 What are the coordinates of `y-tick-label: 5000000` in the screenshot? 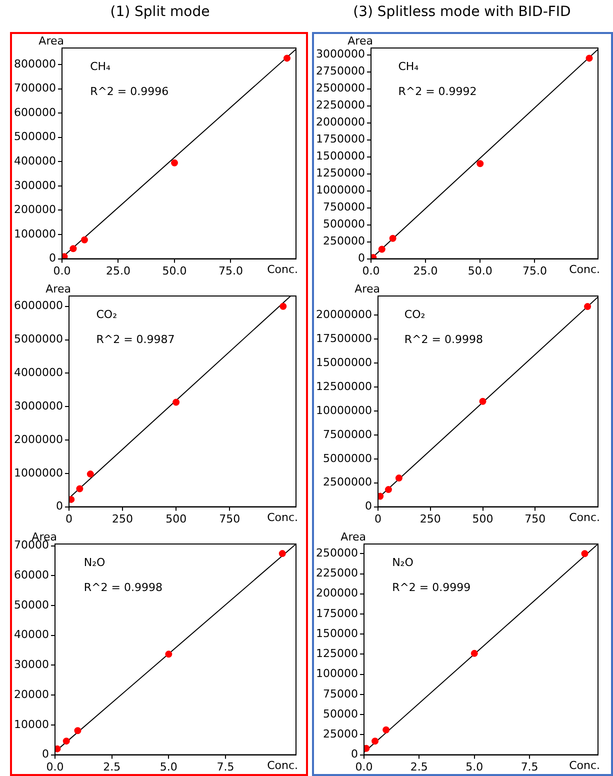 It's located at (38, 339).